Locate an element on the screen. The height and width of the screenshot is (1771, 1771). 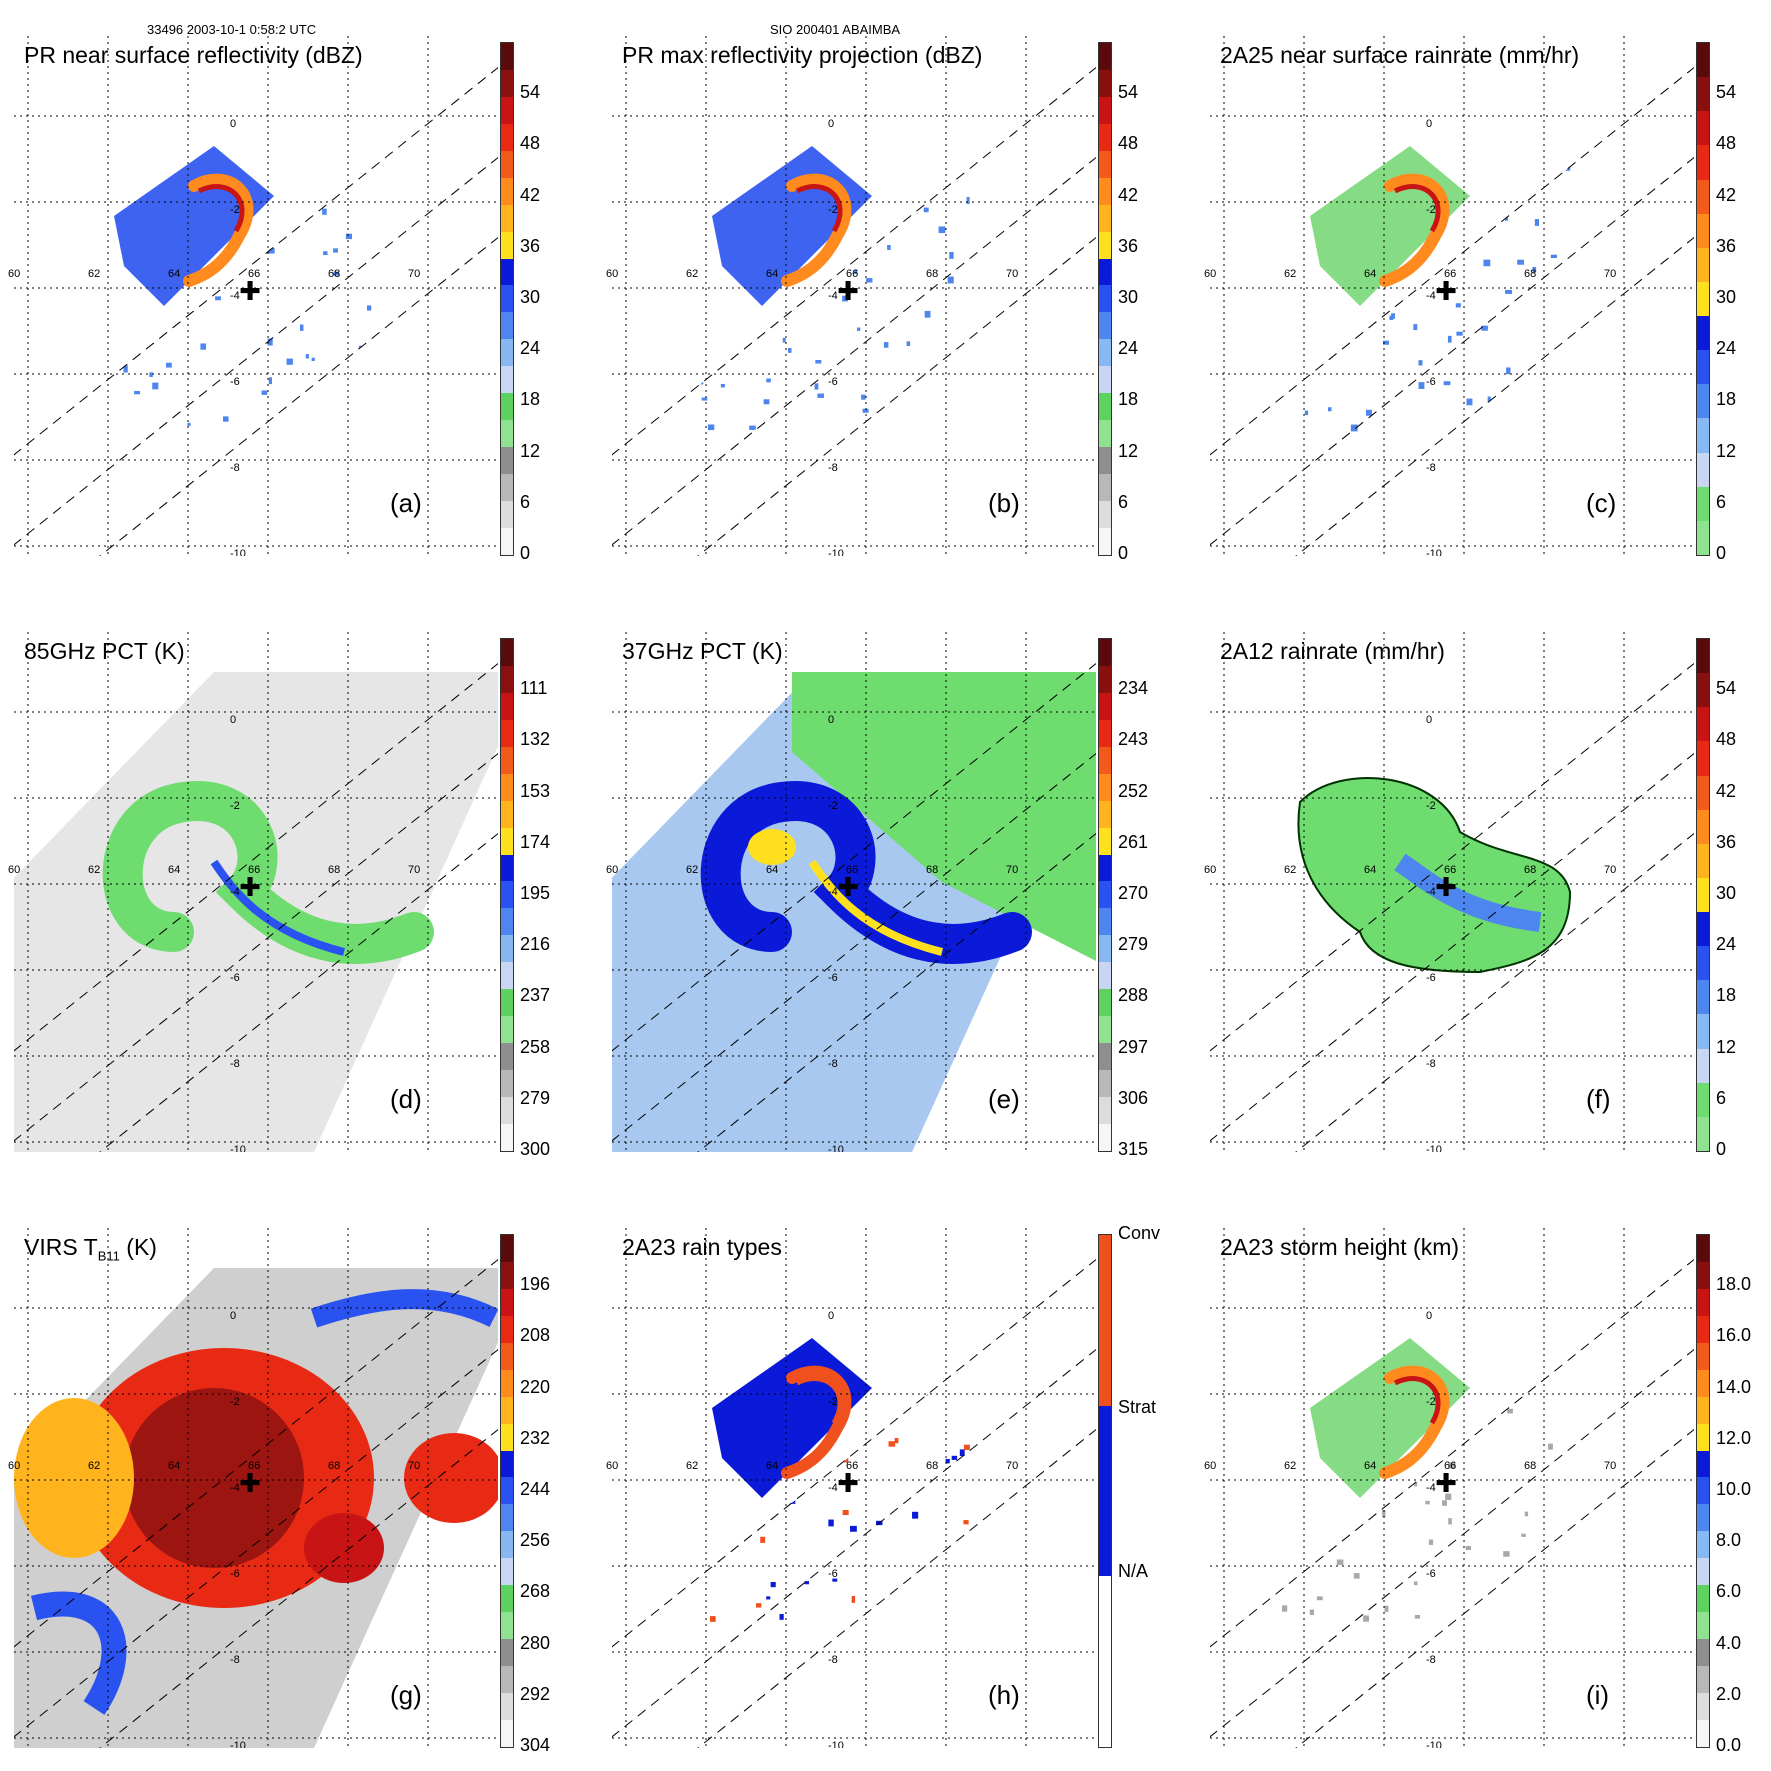
lon-label: 68 is located at coordinates (1530, 1466).